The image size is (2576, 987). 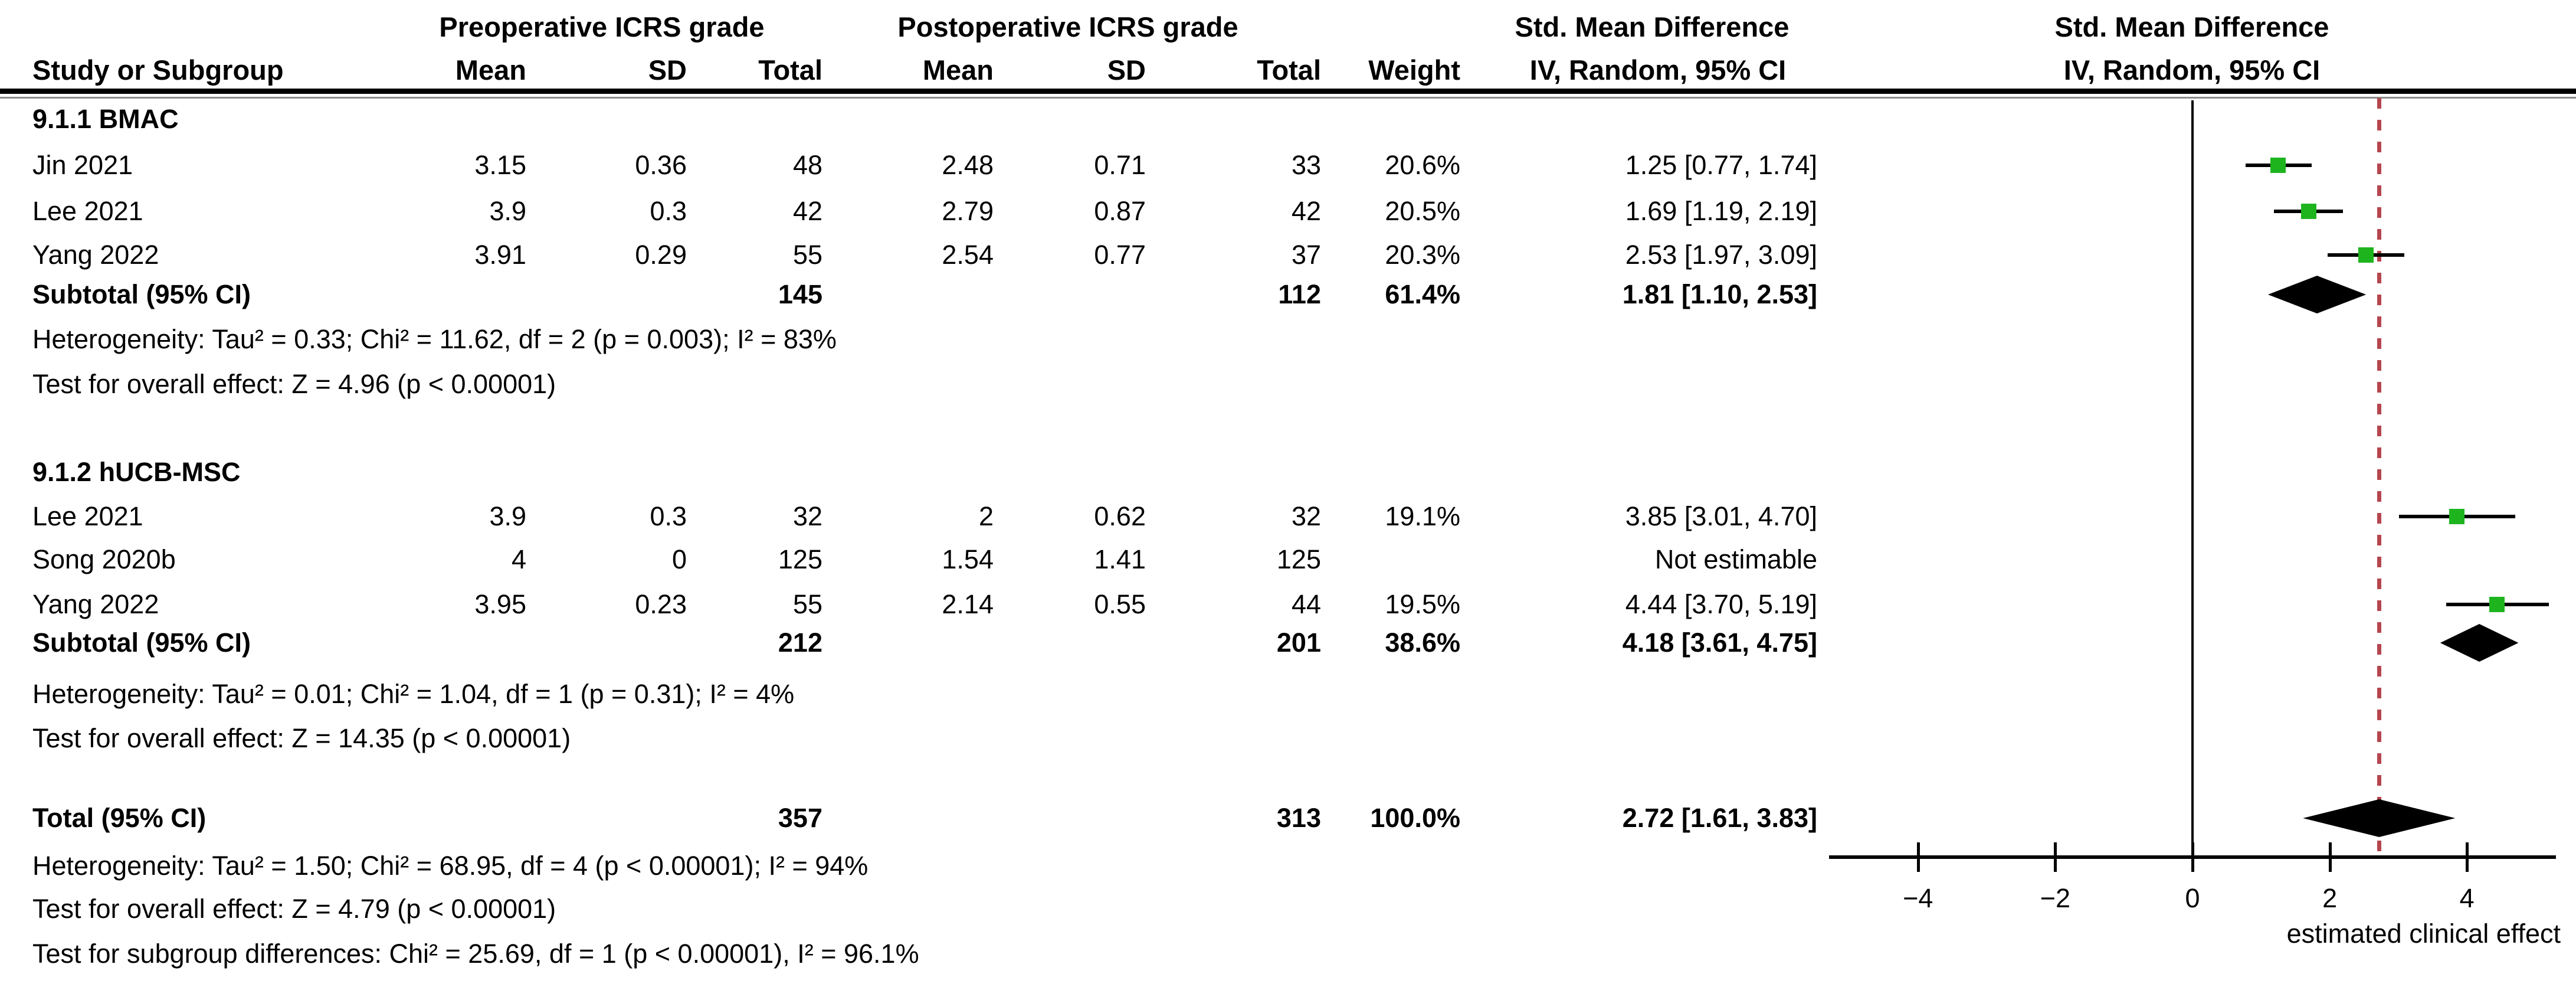 What do you see at coordinates (518, 559) in the screenshot?
I see `mean-pre: 4` at bounding box center [518, 559].